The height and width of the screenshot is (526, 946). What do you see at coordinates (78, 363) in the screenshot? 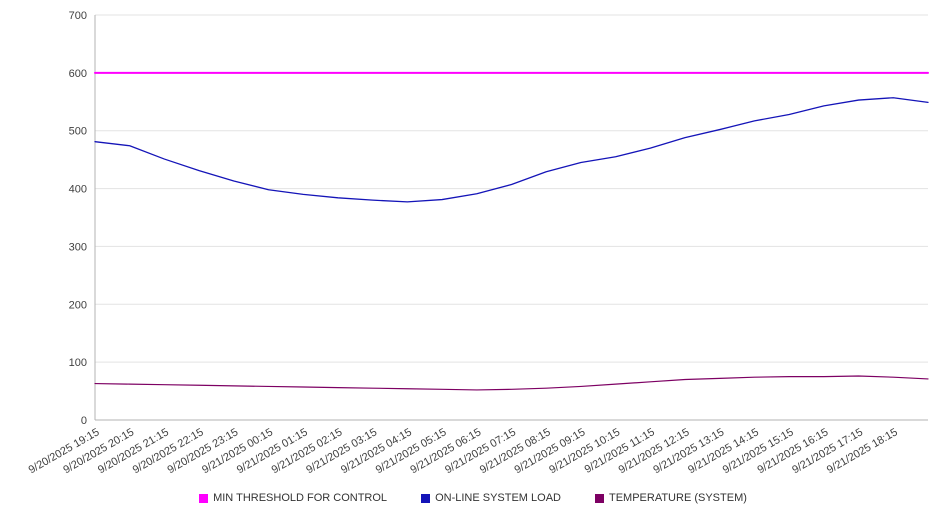
I see `y-tick-label: 100` at bounding box center [78, 363].